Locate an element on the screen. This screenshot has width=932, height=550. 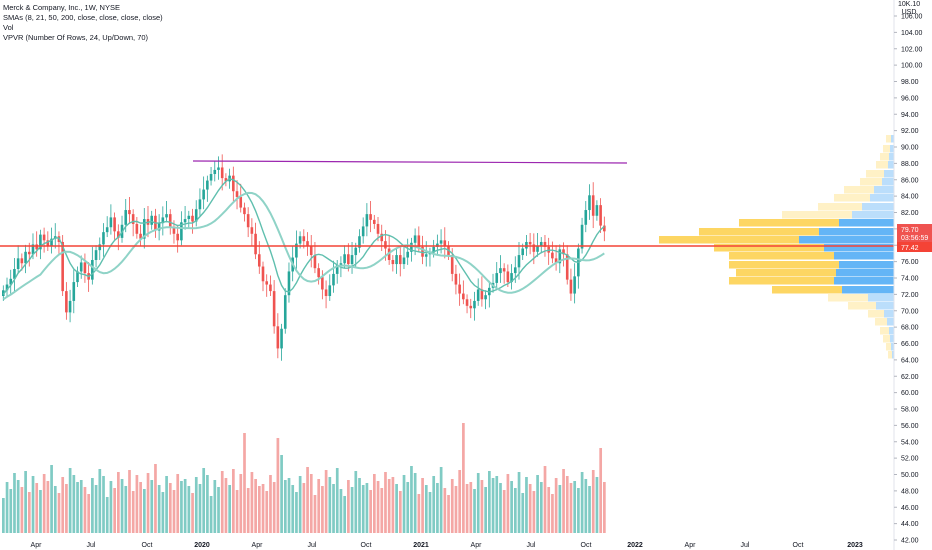
y-tick-label: 102.00 is located at coordinates (912, 49).